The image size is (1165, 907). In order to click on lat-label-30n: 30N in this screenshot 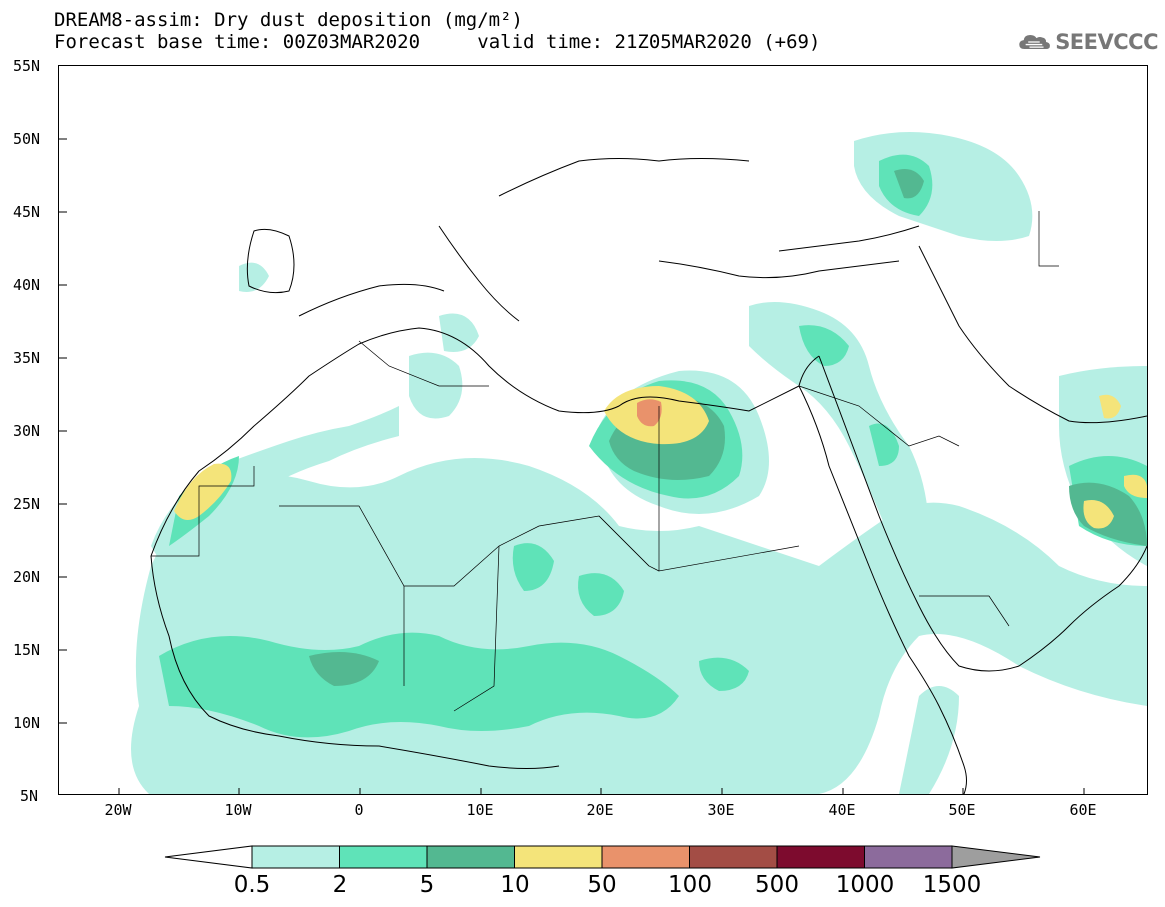, I will do `click(27, 431)`.